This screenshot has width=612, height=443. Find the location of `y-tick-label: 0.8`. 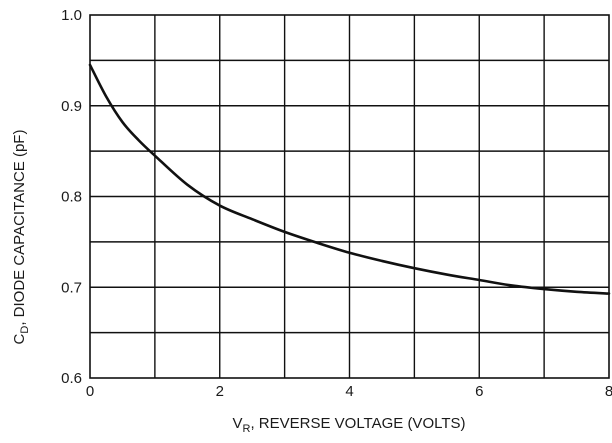

y-tick-label: 0.8 is located at coordinates (71, 197).